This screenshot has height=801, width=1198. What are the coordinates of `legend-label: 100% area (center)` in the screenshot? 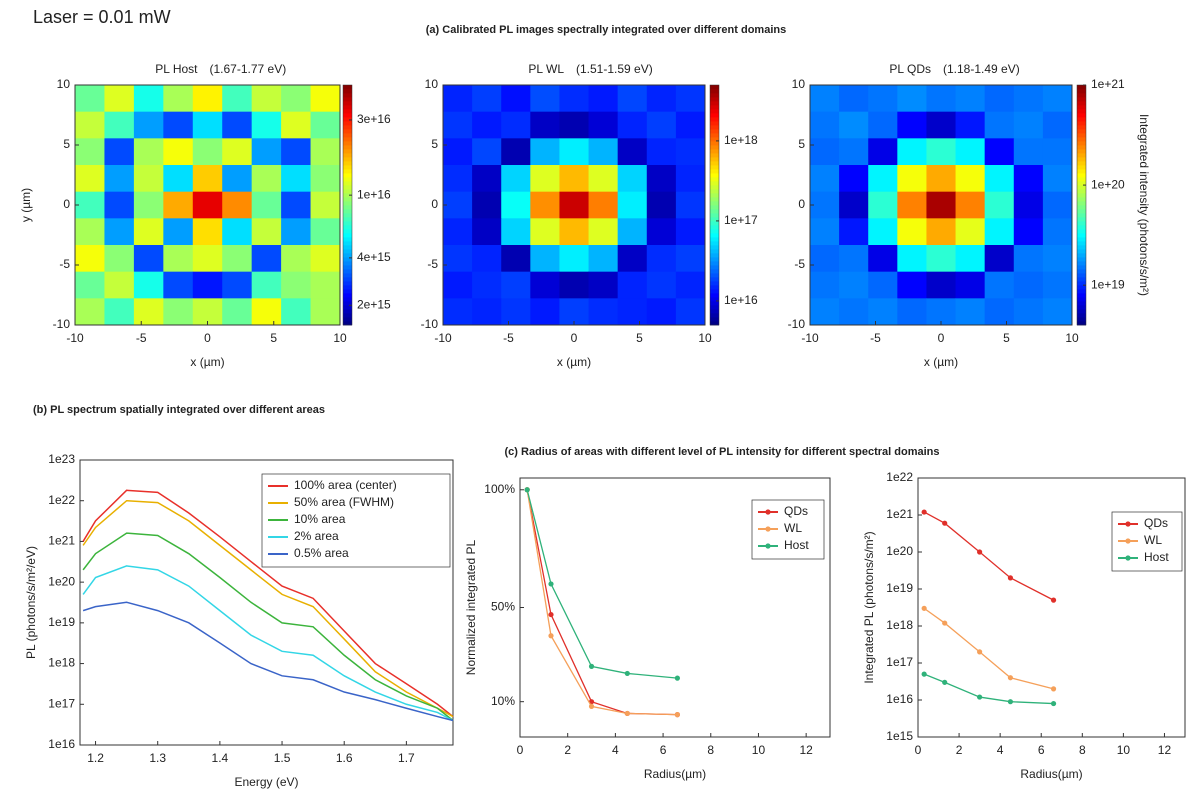 It's located at (345, 485).